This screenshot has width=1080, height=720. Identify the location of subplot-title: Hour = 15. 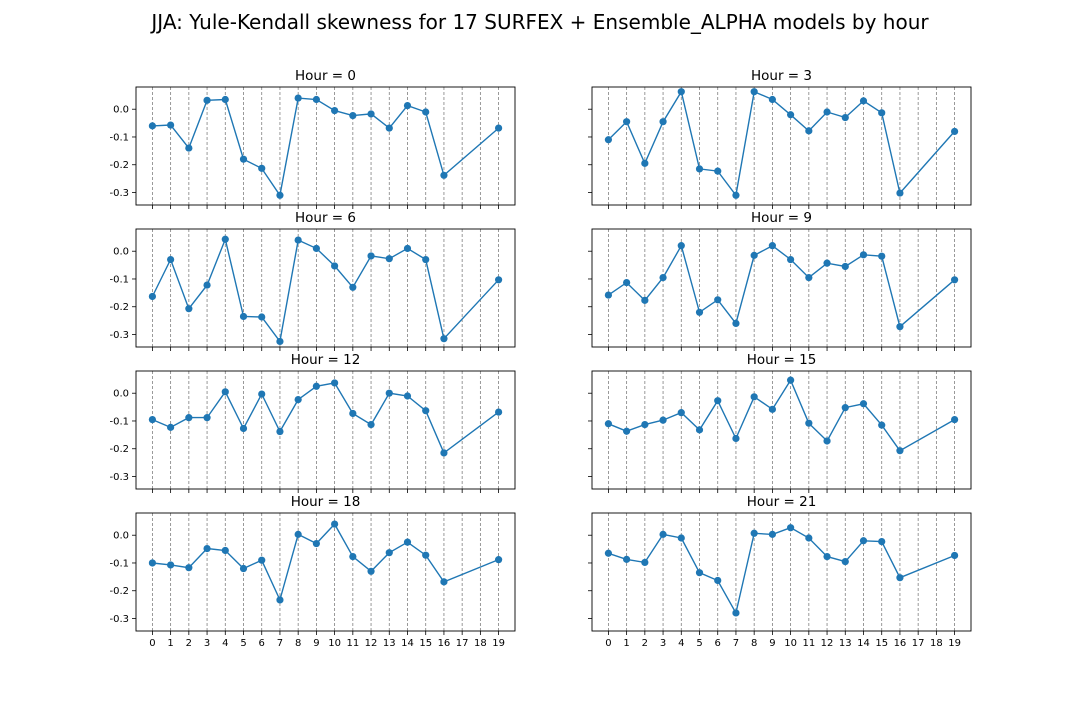
(782, 360).